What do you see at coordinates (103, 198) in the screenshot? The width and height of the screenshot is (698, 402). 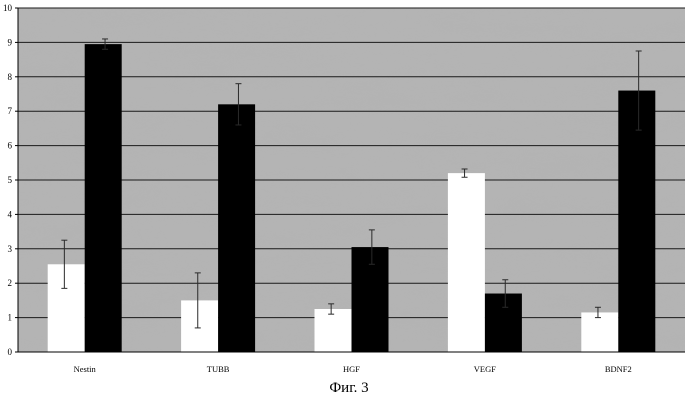 I see `bar-dark-nestin` at bounding box center [103, 198].